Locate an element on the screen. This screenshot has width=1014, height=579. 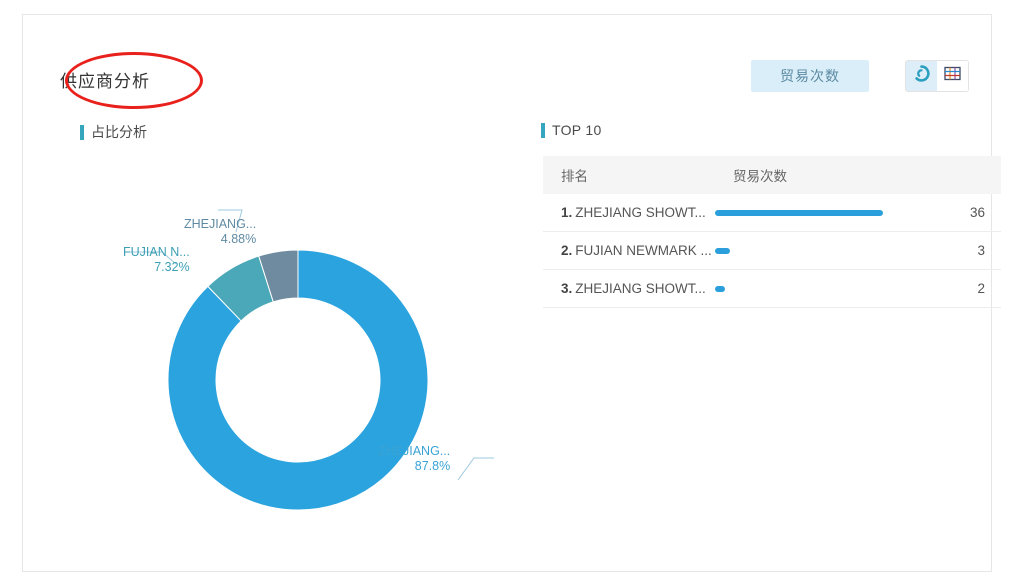
column-header-rank: 排名 is located at coordinates (574, 176).